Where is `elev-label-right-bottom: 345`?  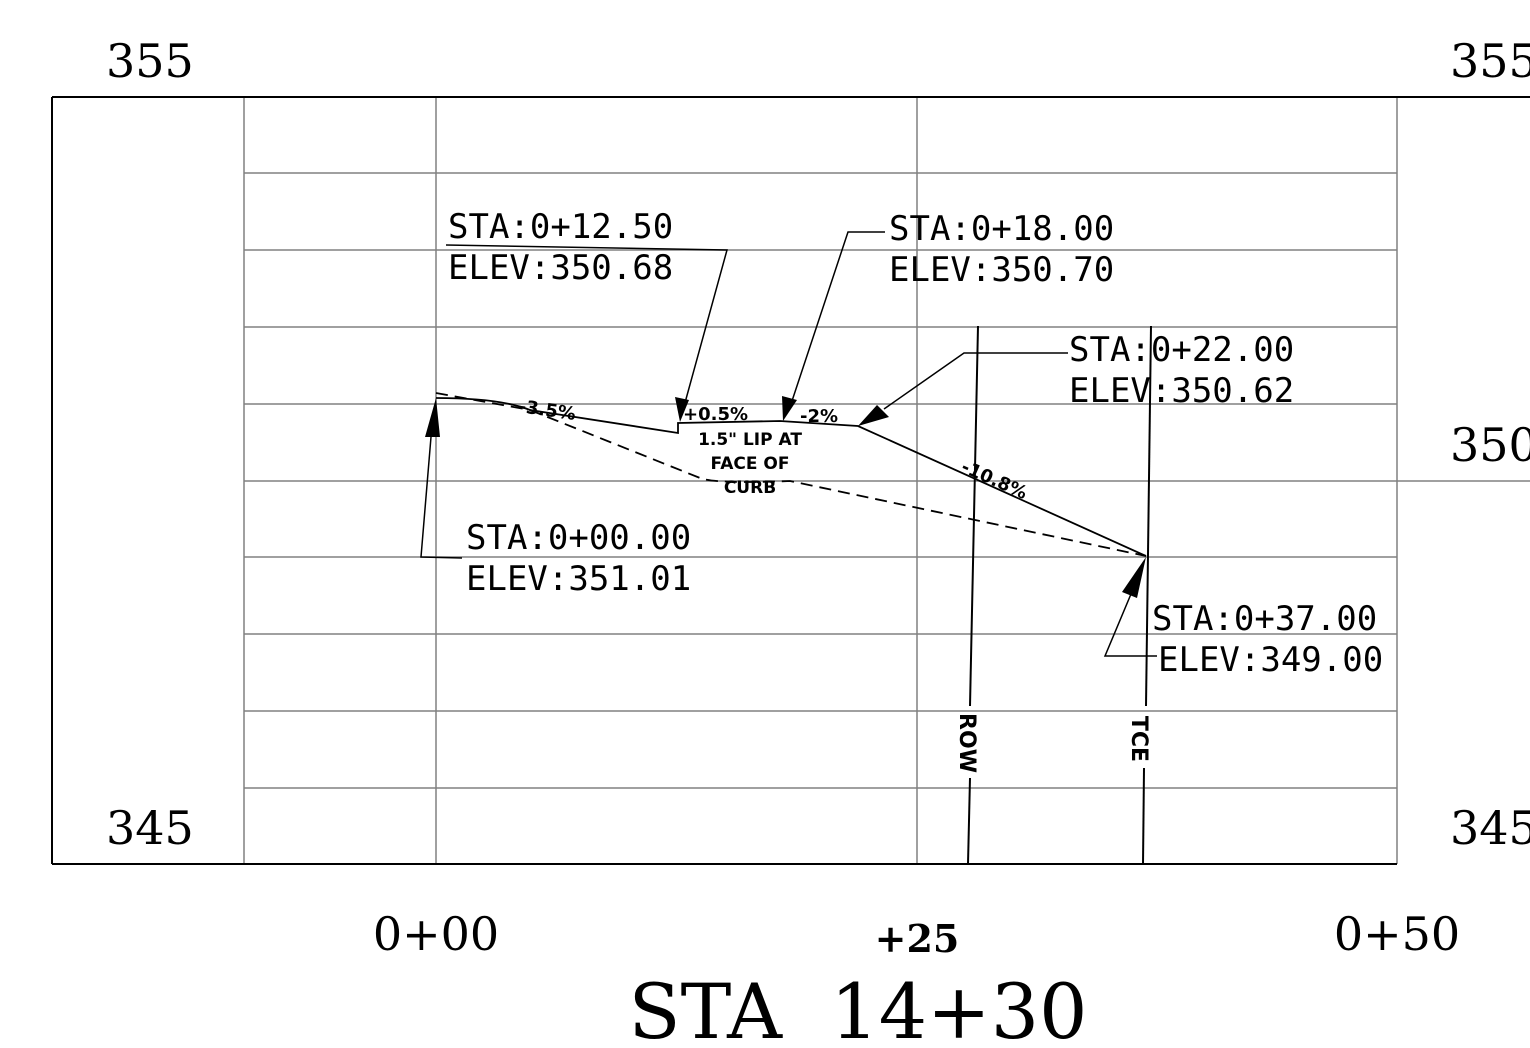 elev-label-right-bottom: 345 is located at coordinates (1490, 828).